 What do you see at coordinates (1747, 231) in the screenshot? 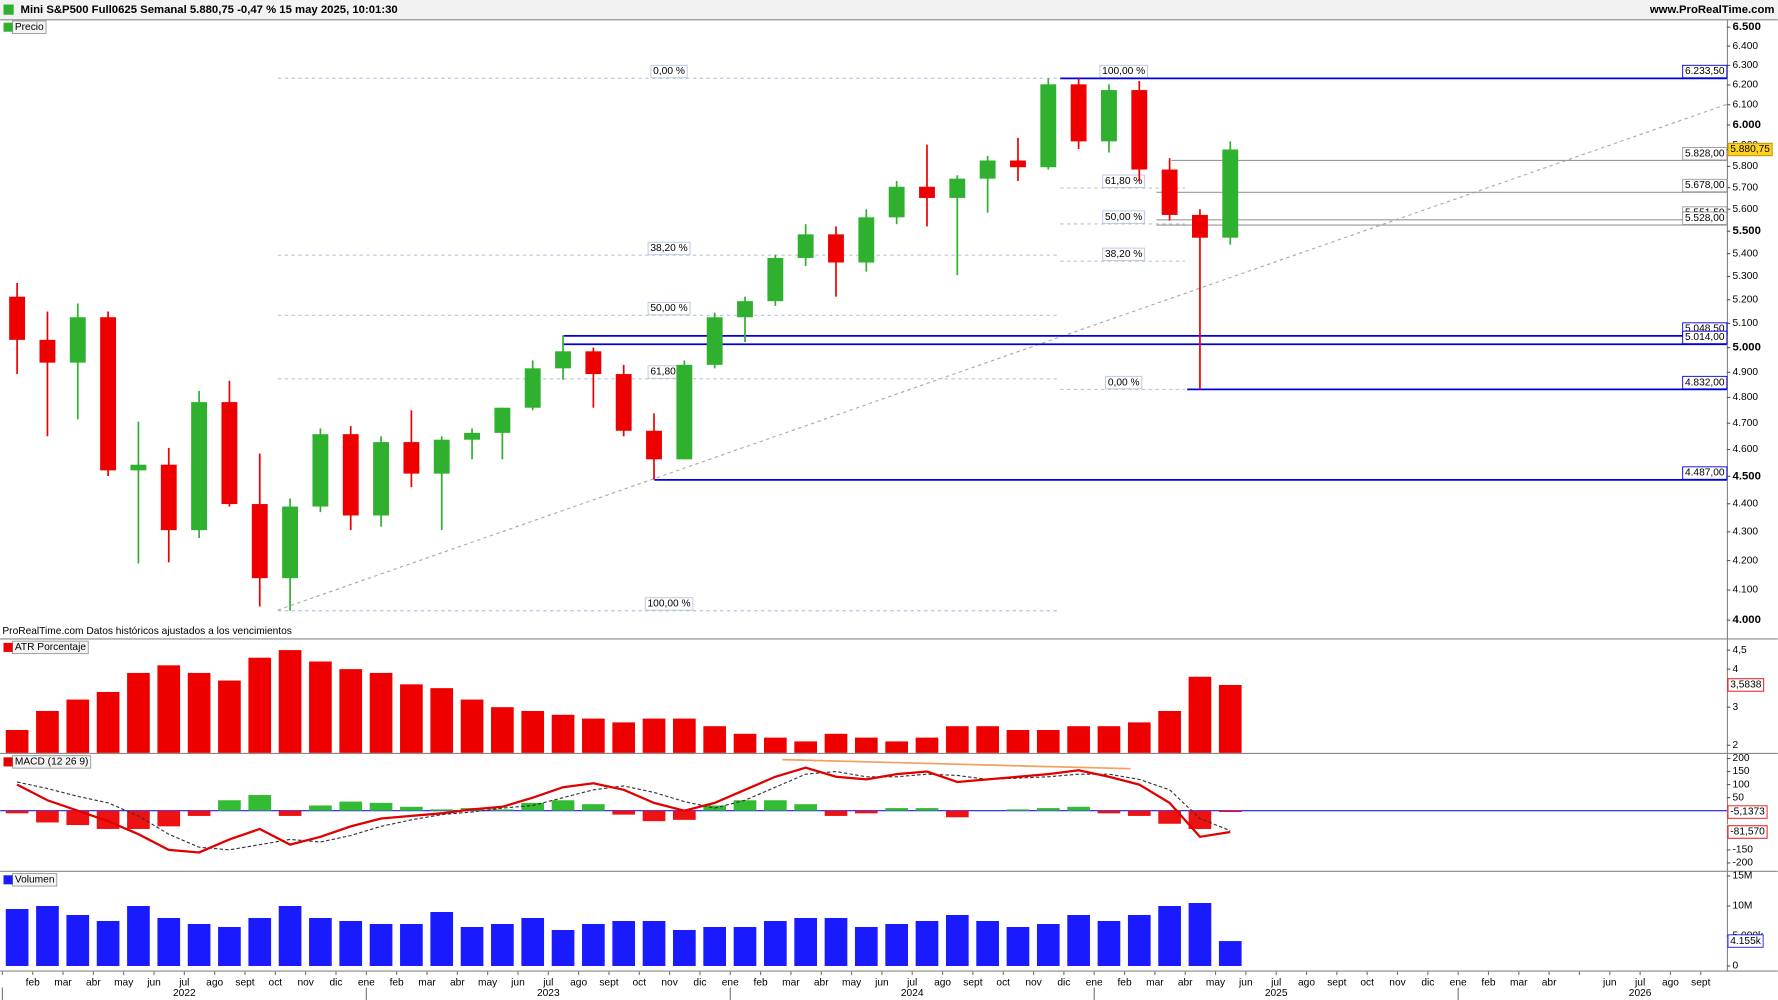
I see `y-tick-label: 5.500` at bounding box center [1747, 231].